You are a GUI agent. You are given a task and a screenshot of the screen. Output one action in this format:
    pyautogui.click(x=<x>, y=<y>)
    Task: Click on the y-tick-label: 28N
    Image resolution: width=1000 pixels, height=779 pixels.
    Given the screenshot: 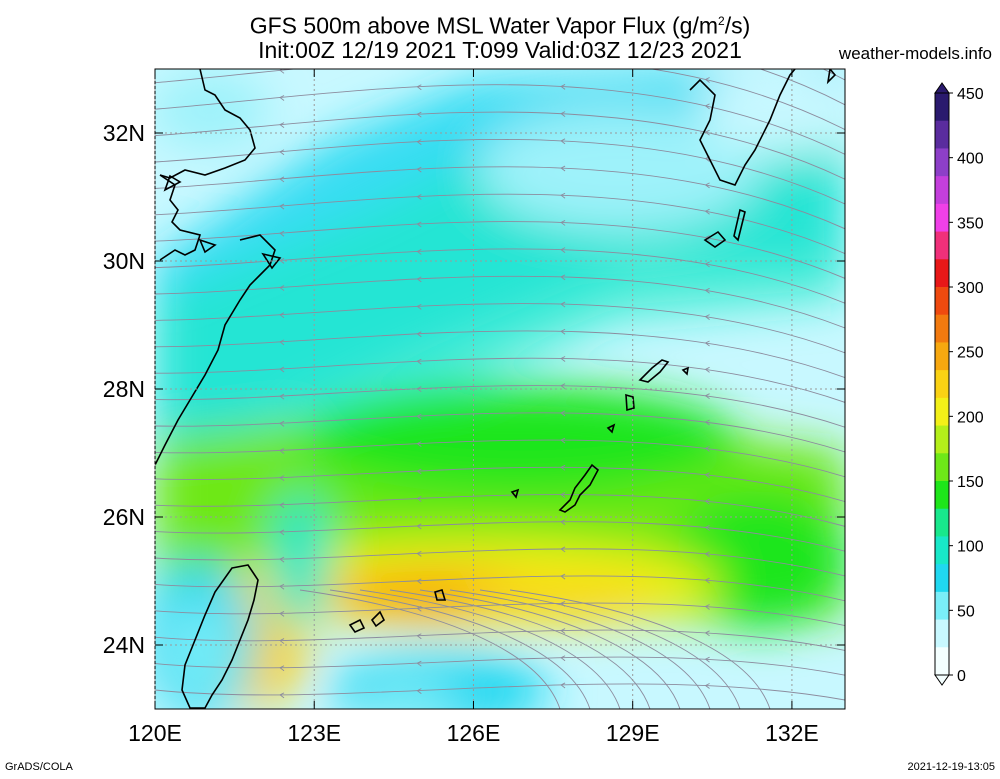 What is the action you would take?
    pyautogui.click(x=124, y=389)
    